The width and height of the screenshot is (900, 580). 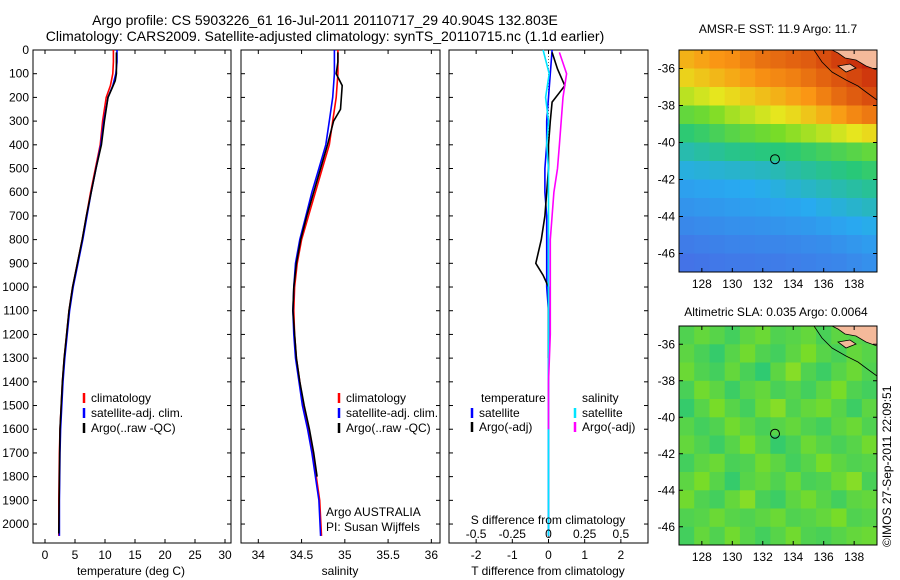 What do you see at coordinates (19, 121) in the screenshot?
I see `depth-tick-label: 300` at bounding box center [19, 121].